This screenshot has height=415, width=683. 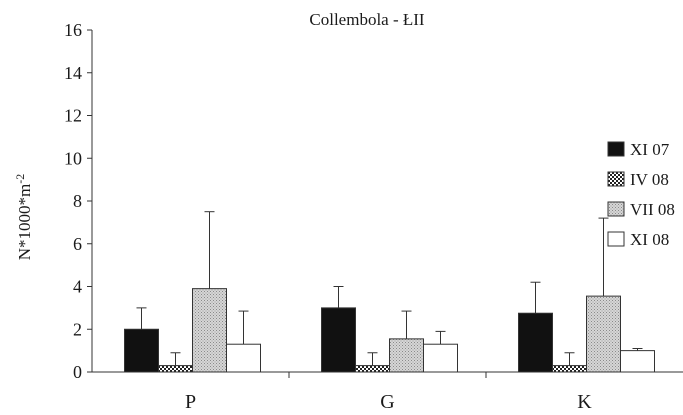 What do you see at coordinates (20, 179) in the screenshot?
I see `y-axis-label-exponent: -2` at bounding box center [20, 179].